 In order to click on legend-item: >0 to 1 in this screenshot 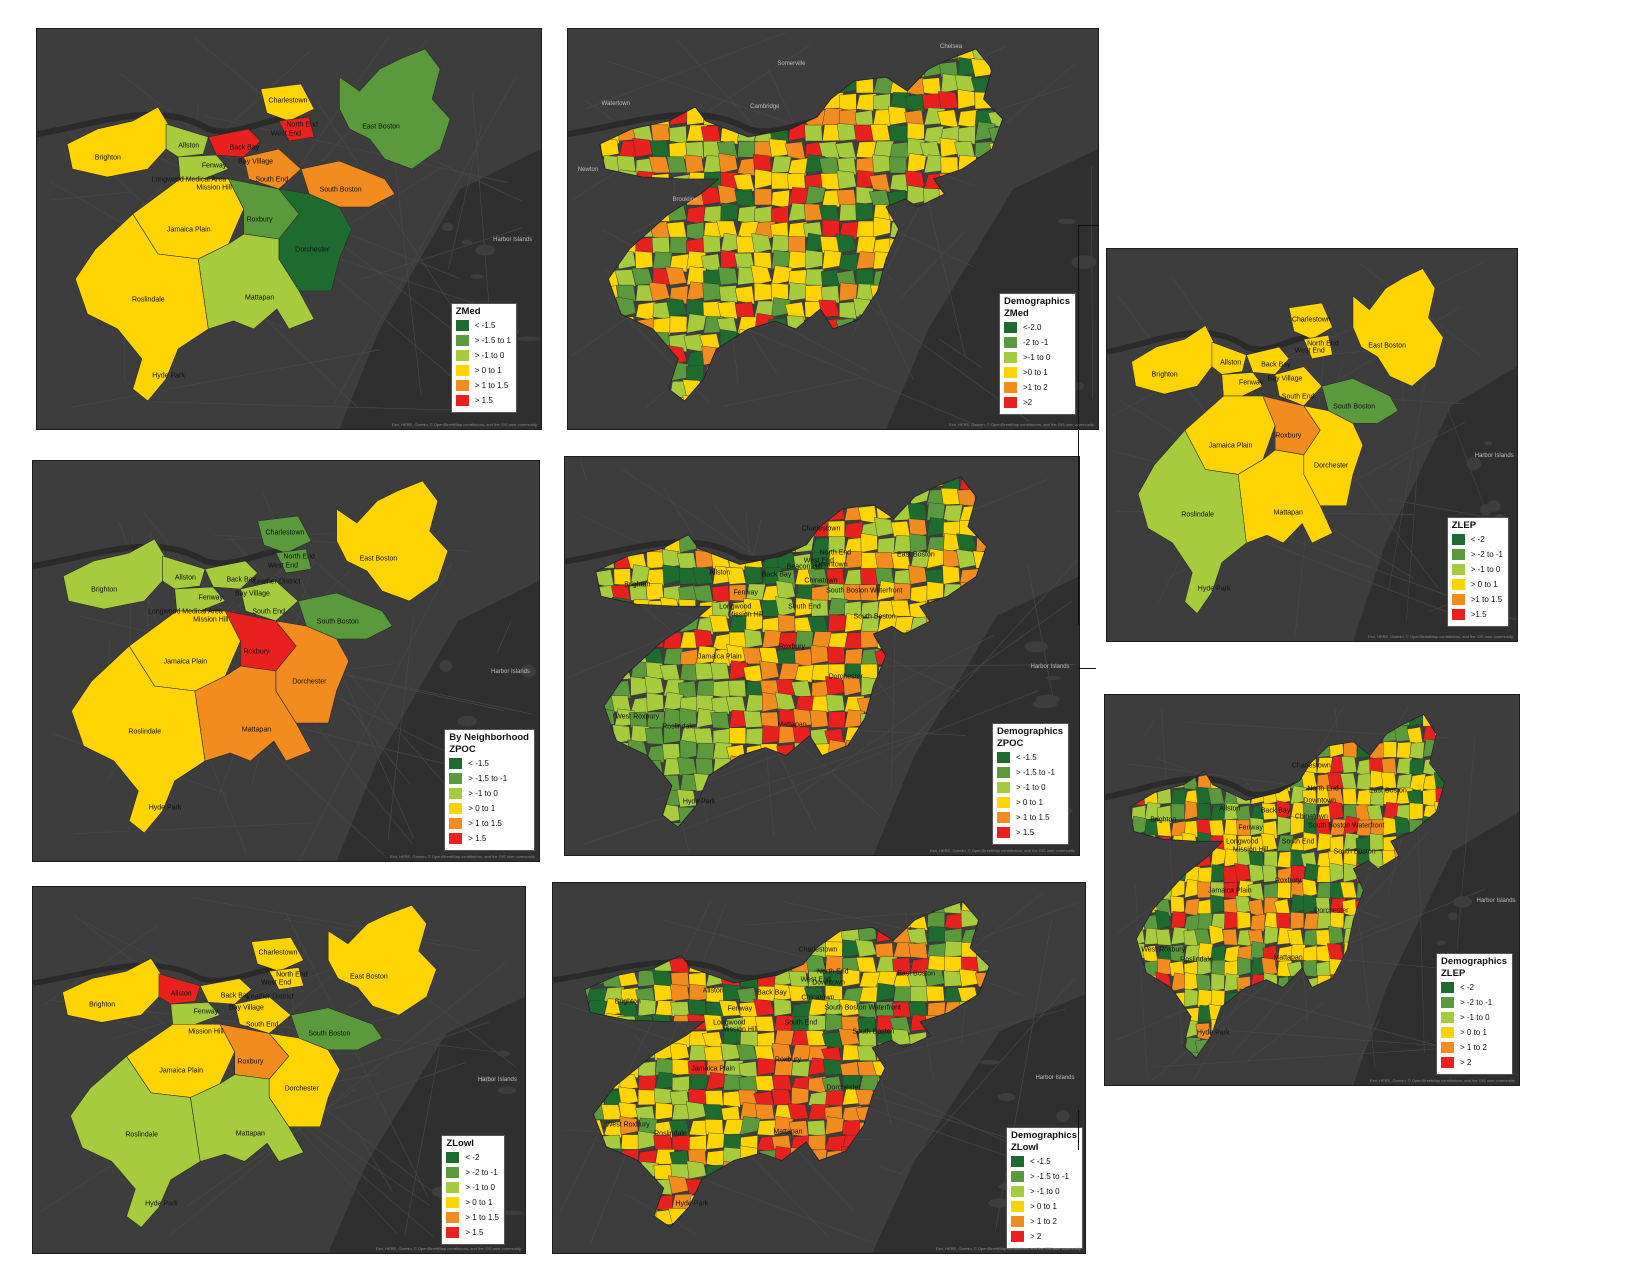, I will do `click(1037, 372)`.